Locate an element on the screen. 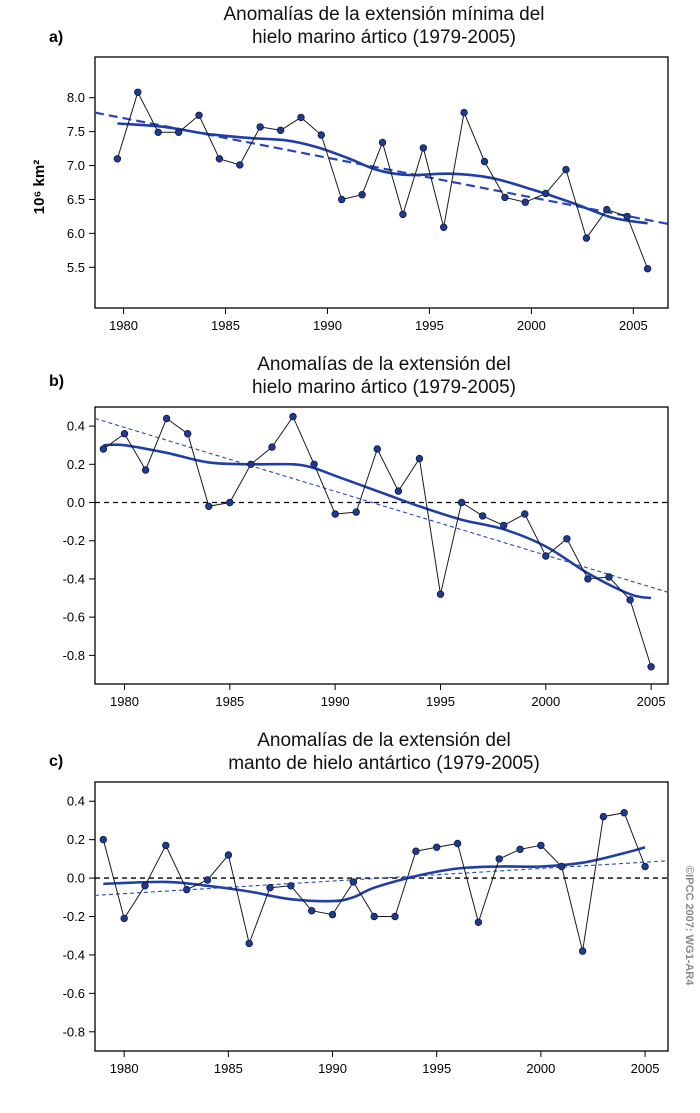  trend-line is located at coordinates (381, 505).